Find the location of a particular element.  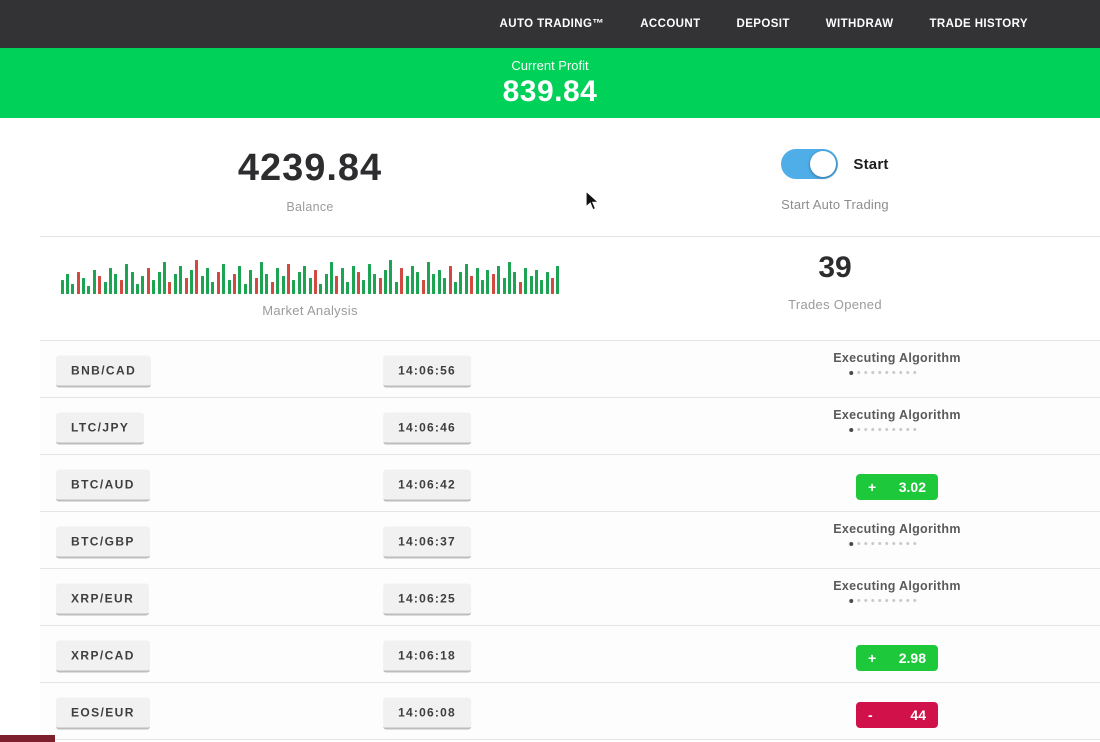

balance-value: 4239.84 is located at coordinates (310, 168).